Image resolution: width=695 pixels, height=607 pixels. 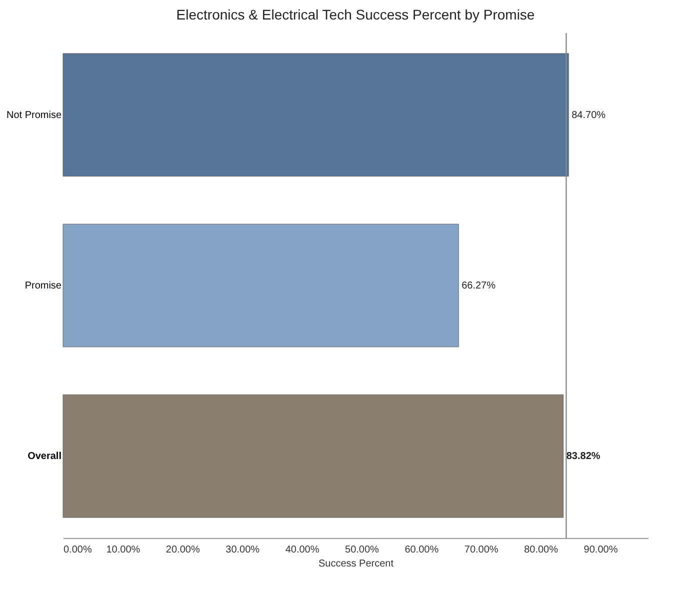 What do you see at coordinates (302, 550) in the screenshot?
I see `x-tick-label: 40.00%` at bounding box center [302, 550].